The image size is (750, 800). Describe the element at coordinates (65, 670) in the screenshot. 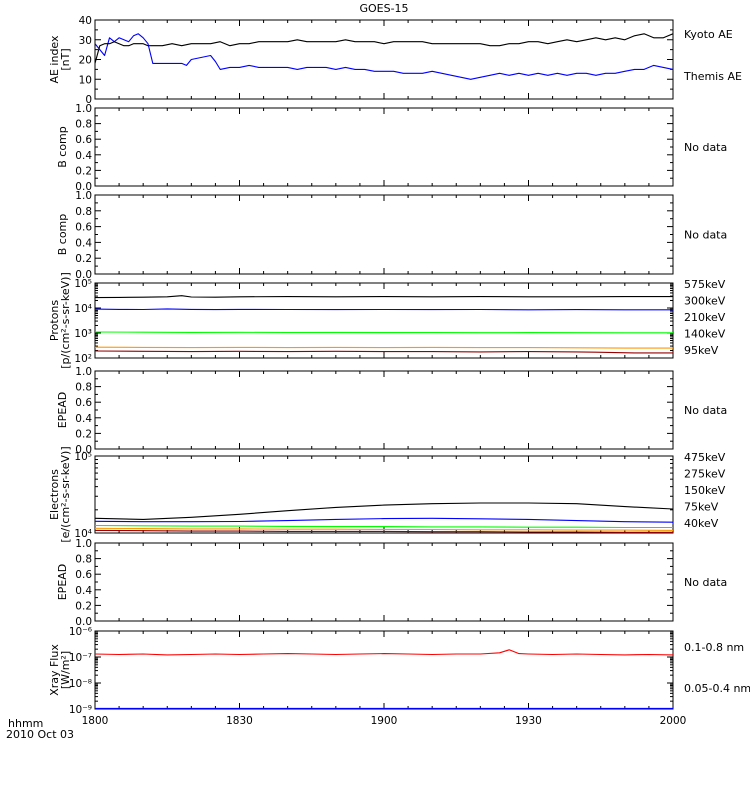

I see `y-axis-label: [W/m²]` at that location.